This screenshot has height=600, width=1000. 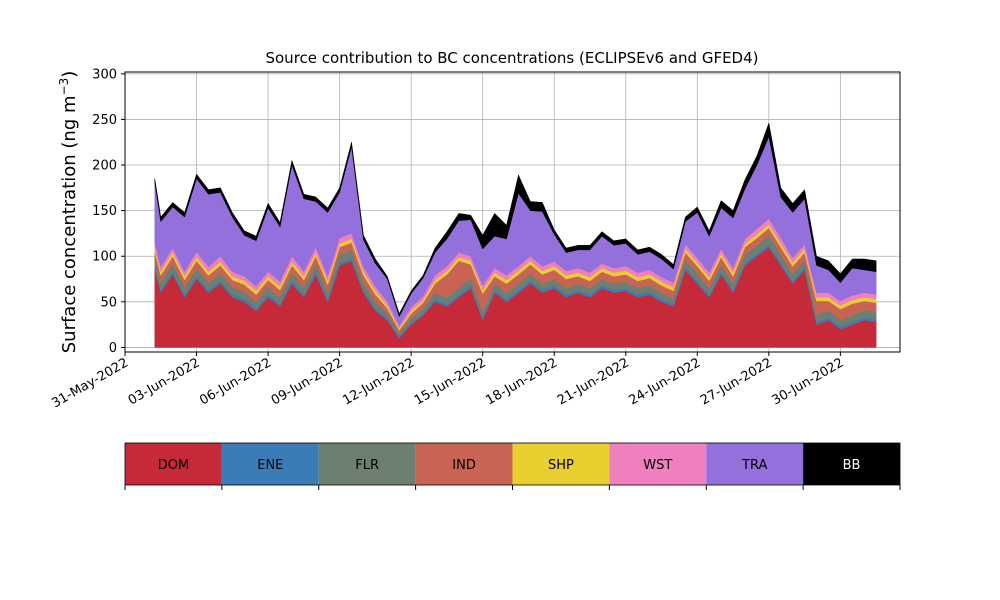 What do you see at coordinates (108, 302) in the screenshot?
I see `y-tick-label: 50` at bounding box center [108, 302].